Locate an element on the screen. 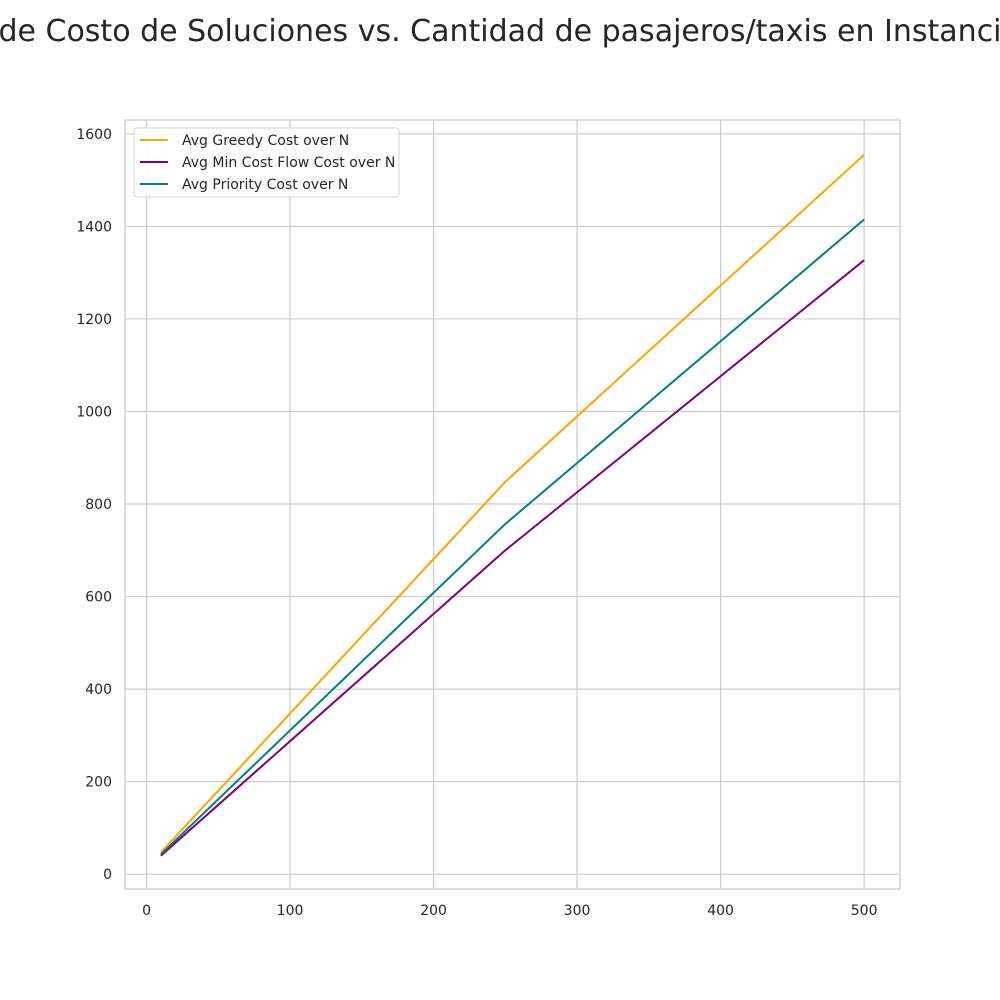  y-tick-label: 600 is located at coordinates (98, 598).